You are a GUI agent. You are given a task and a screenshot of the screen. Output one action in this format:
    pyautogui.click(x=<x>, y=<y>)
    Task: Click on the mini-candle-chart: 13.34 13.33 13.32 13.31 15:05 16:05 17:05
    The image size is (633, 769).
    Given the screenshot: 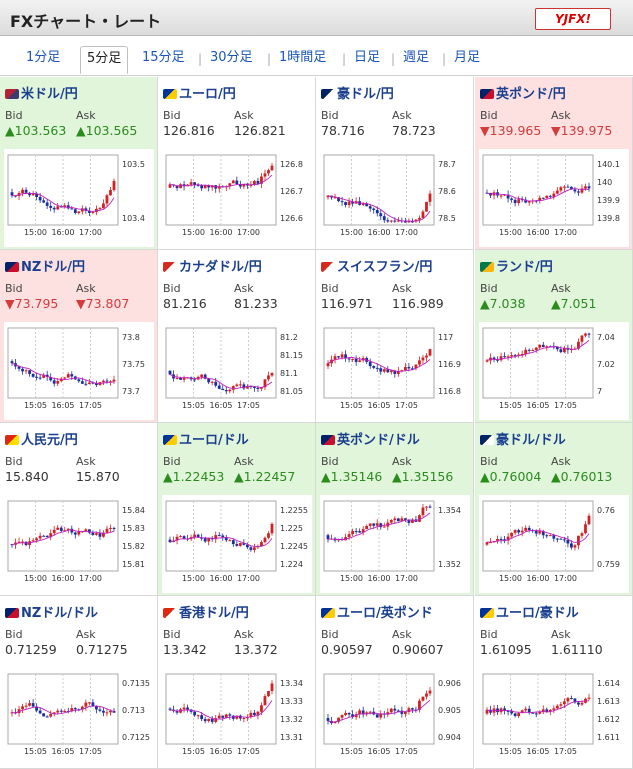 What is the action you would take?
    pyautogui.click(x=237, y=717)
    